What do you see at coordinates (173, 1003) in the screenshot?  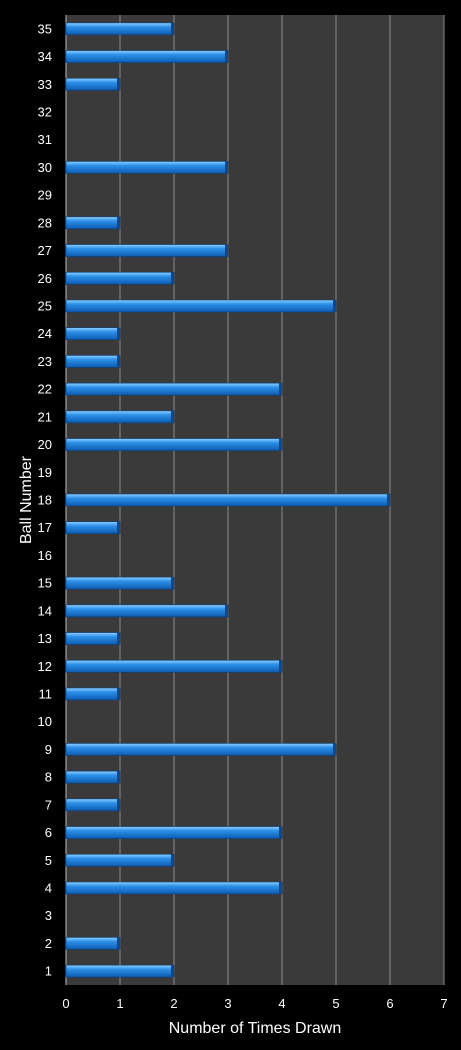 I see `x-tick-2: 2` at bounding box center [173, 1003].